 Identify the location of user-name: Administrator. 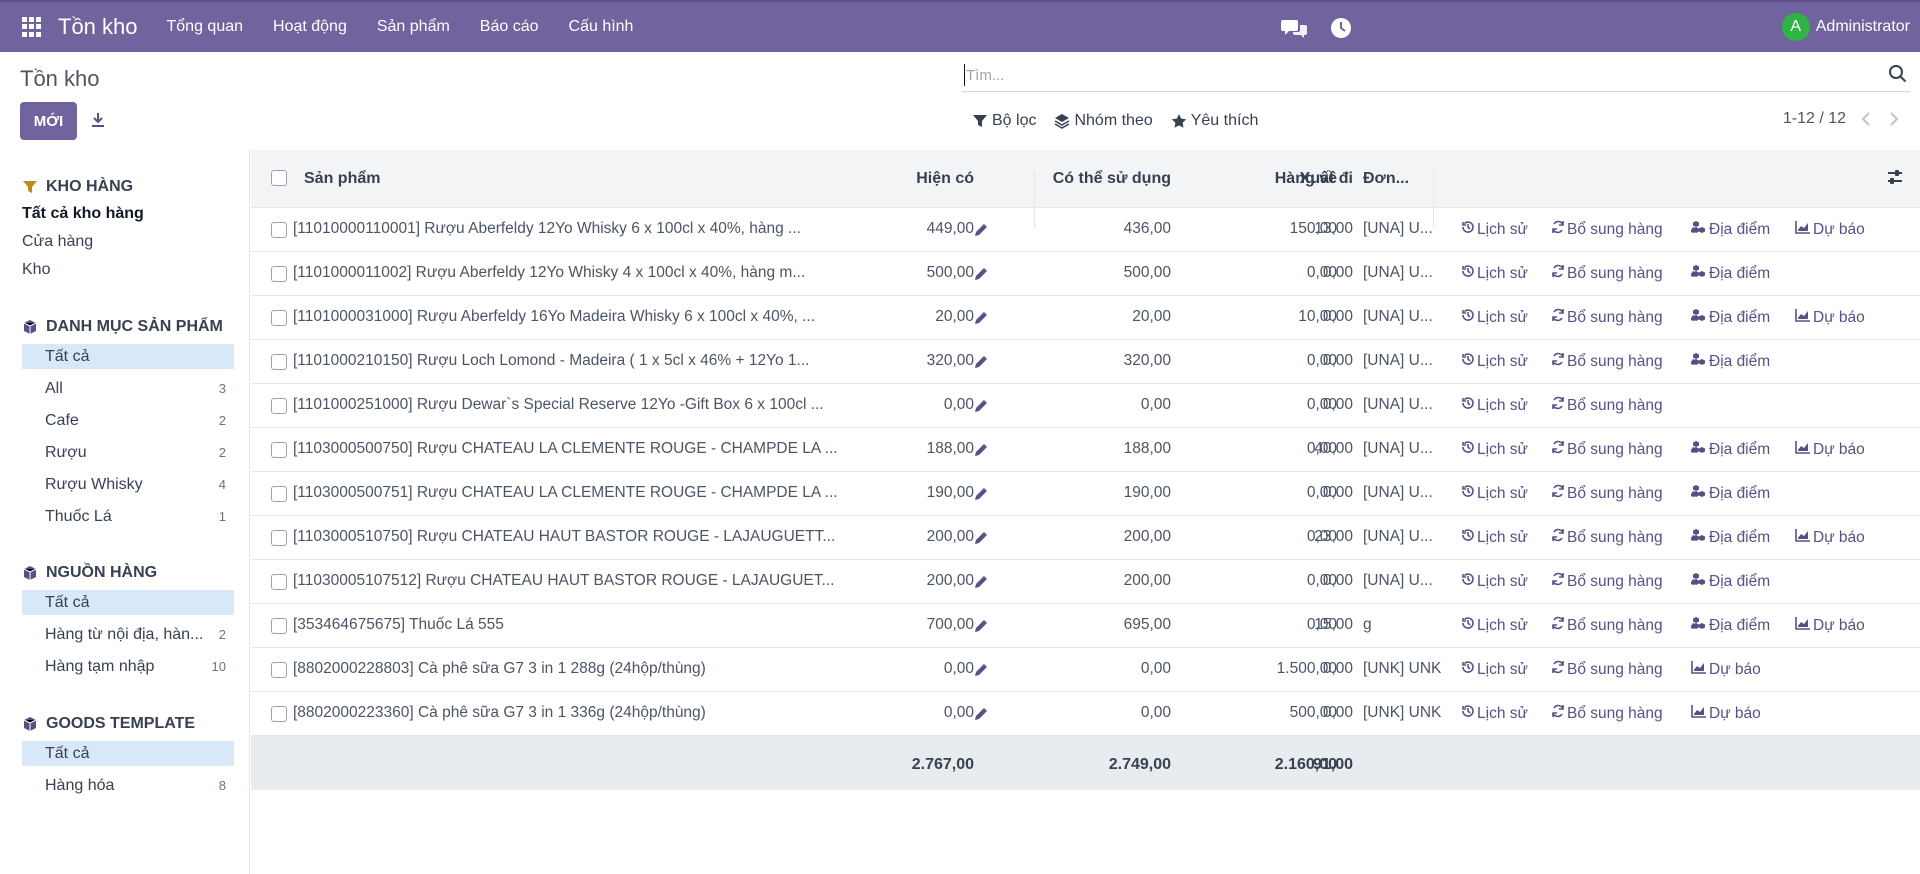
(1862, 26).